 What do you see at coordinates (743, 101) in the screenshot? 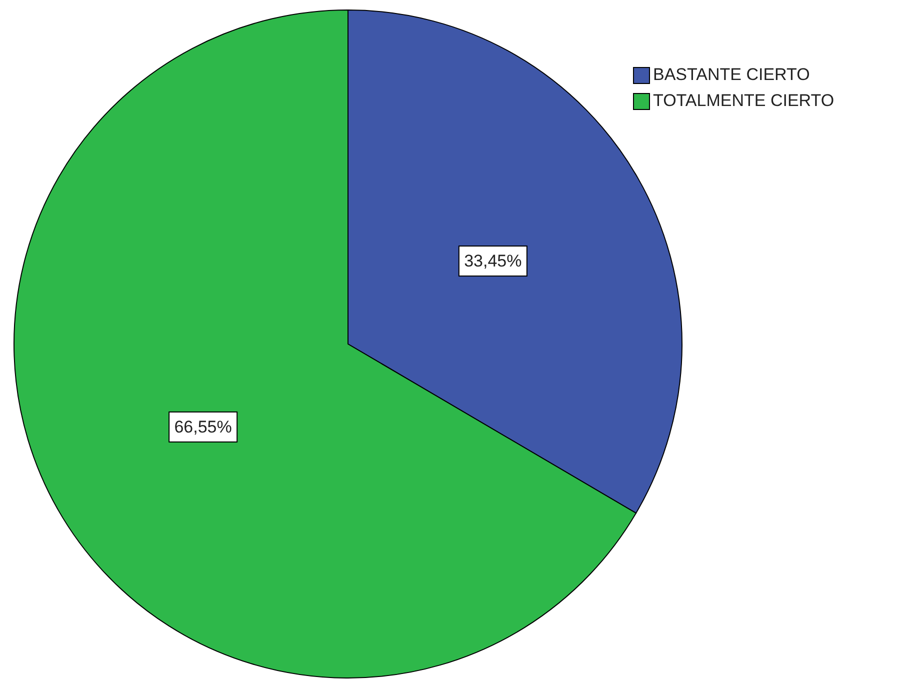
I see `legend-label: TOTALMENTE CIERTO` at bounding box center [743, 101].